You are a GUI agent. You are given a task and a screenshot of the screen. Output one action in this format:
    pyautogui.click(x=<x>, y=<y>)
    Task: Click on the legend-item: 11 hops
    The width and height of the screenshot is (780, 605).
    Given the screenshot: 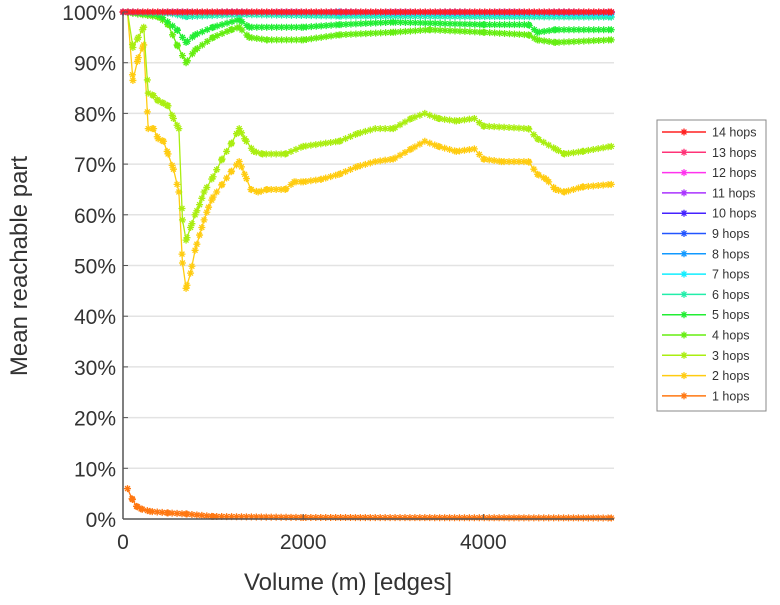 What is the action you would take?
    pyautogui.click(x=709, y=193)
    